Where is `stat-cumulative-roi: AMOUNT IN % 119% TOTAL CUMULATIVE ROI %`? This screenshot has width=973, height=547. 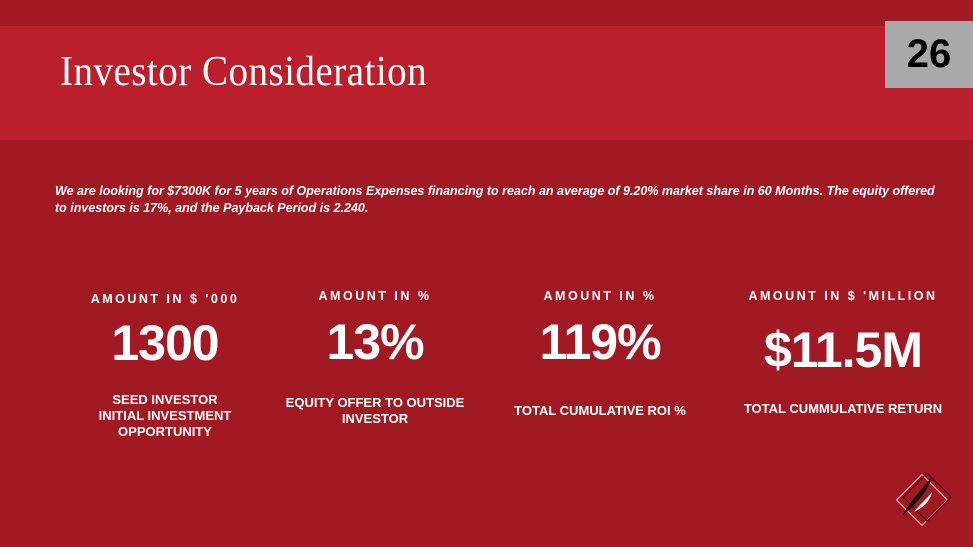 stat-cumulative-roi: AMOUNT IN % 119% TOTAL CUMULATIVE ROI % is located at coordinates (600, 354).